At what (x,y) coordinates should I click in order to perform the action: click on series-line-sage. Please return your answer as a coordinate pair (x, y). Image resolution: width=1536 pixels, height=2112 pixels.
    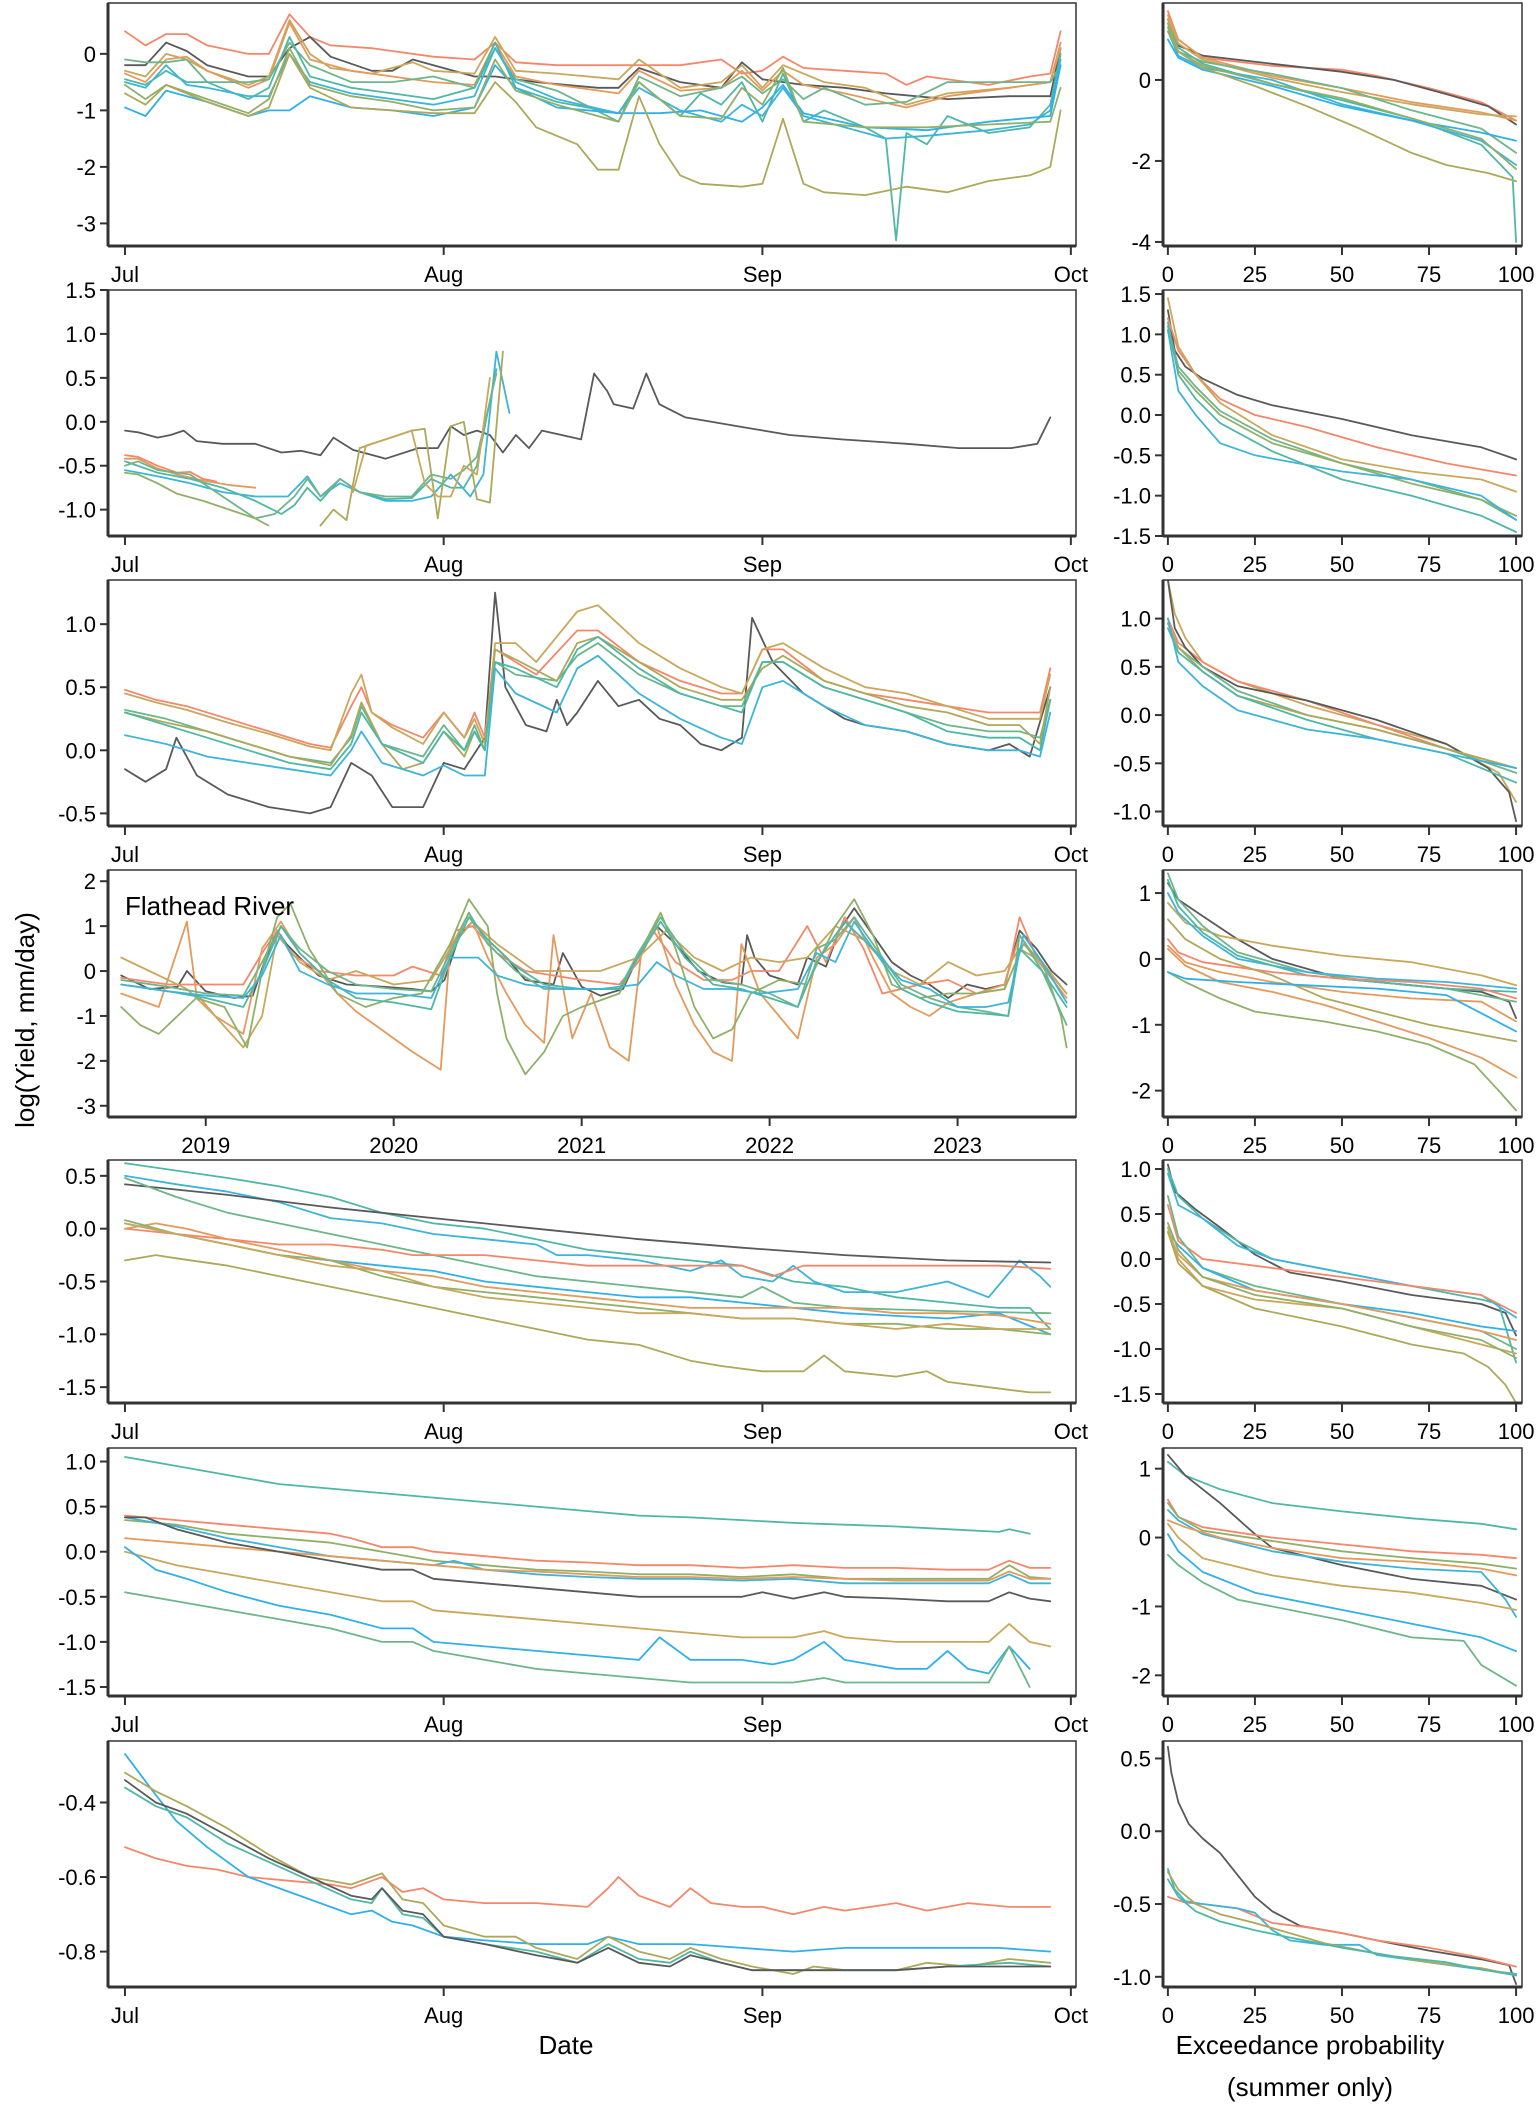
    Looking at the image, I should click on (1342, 1290).